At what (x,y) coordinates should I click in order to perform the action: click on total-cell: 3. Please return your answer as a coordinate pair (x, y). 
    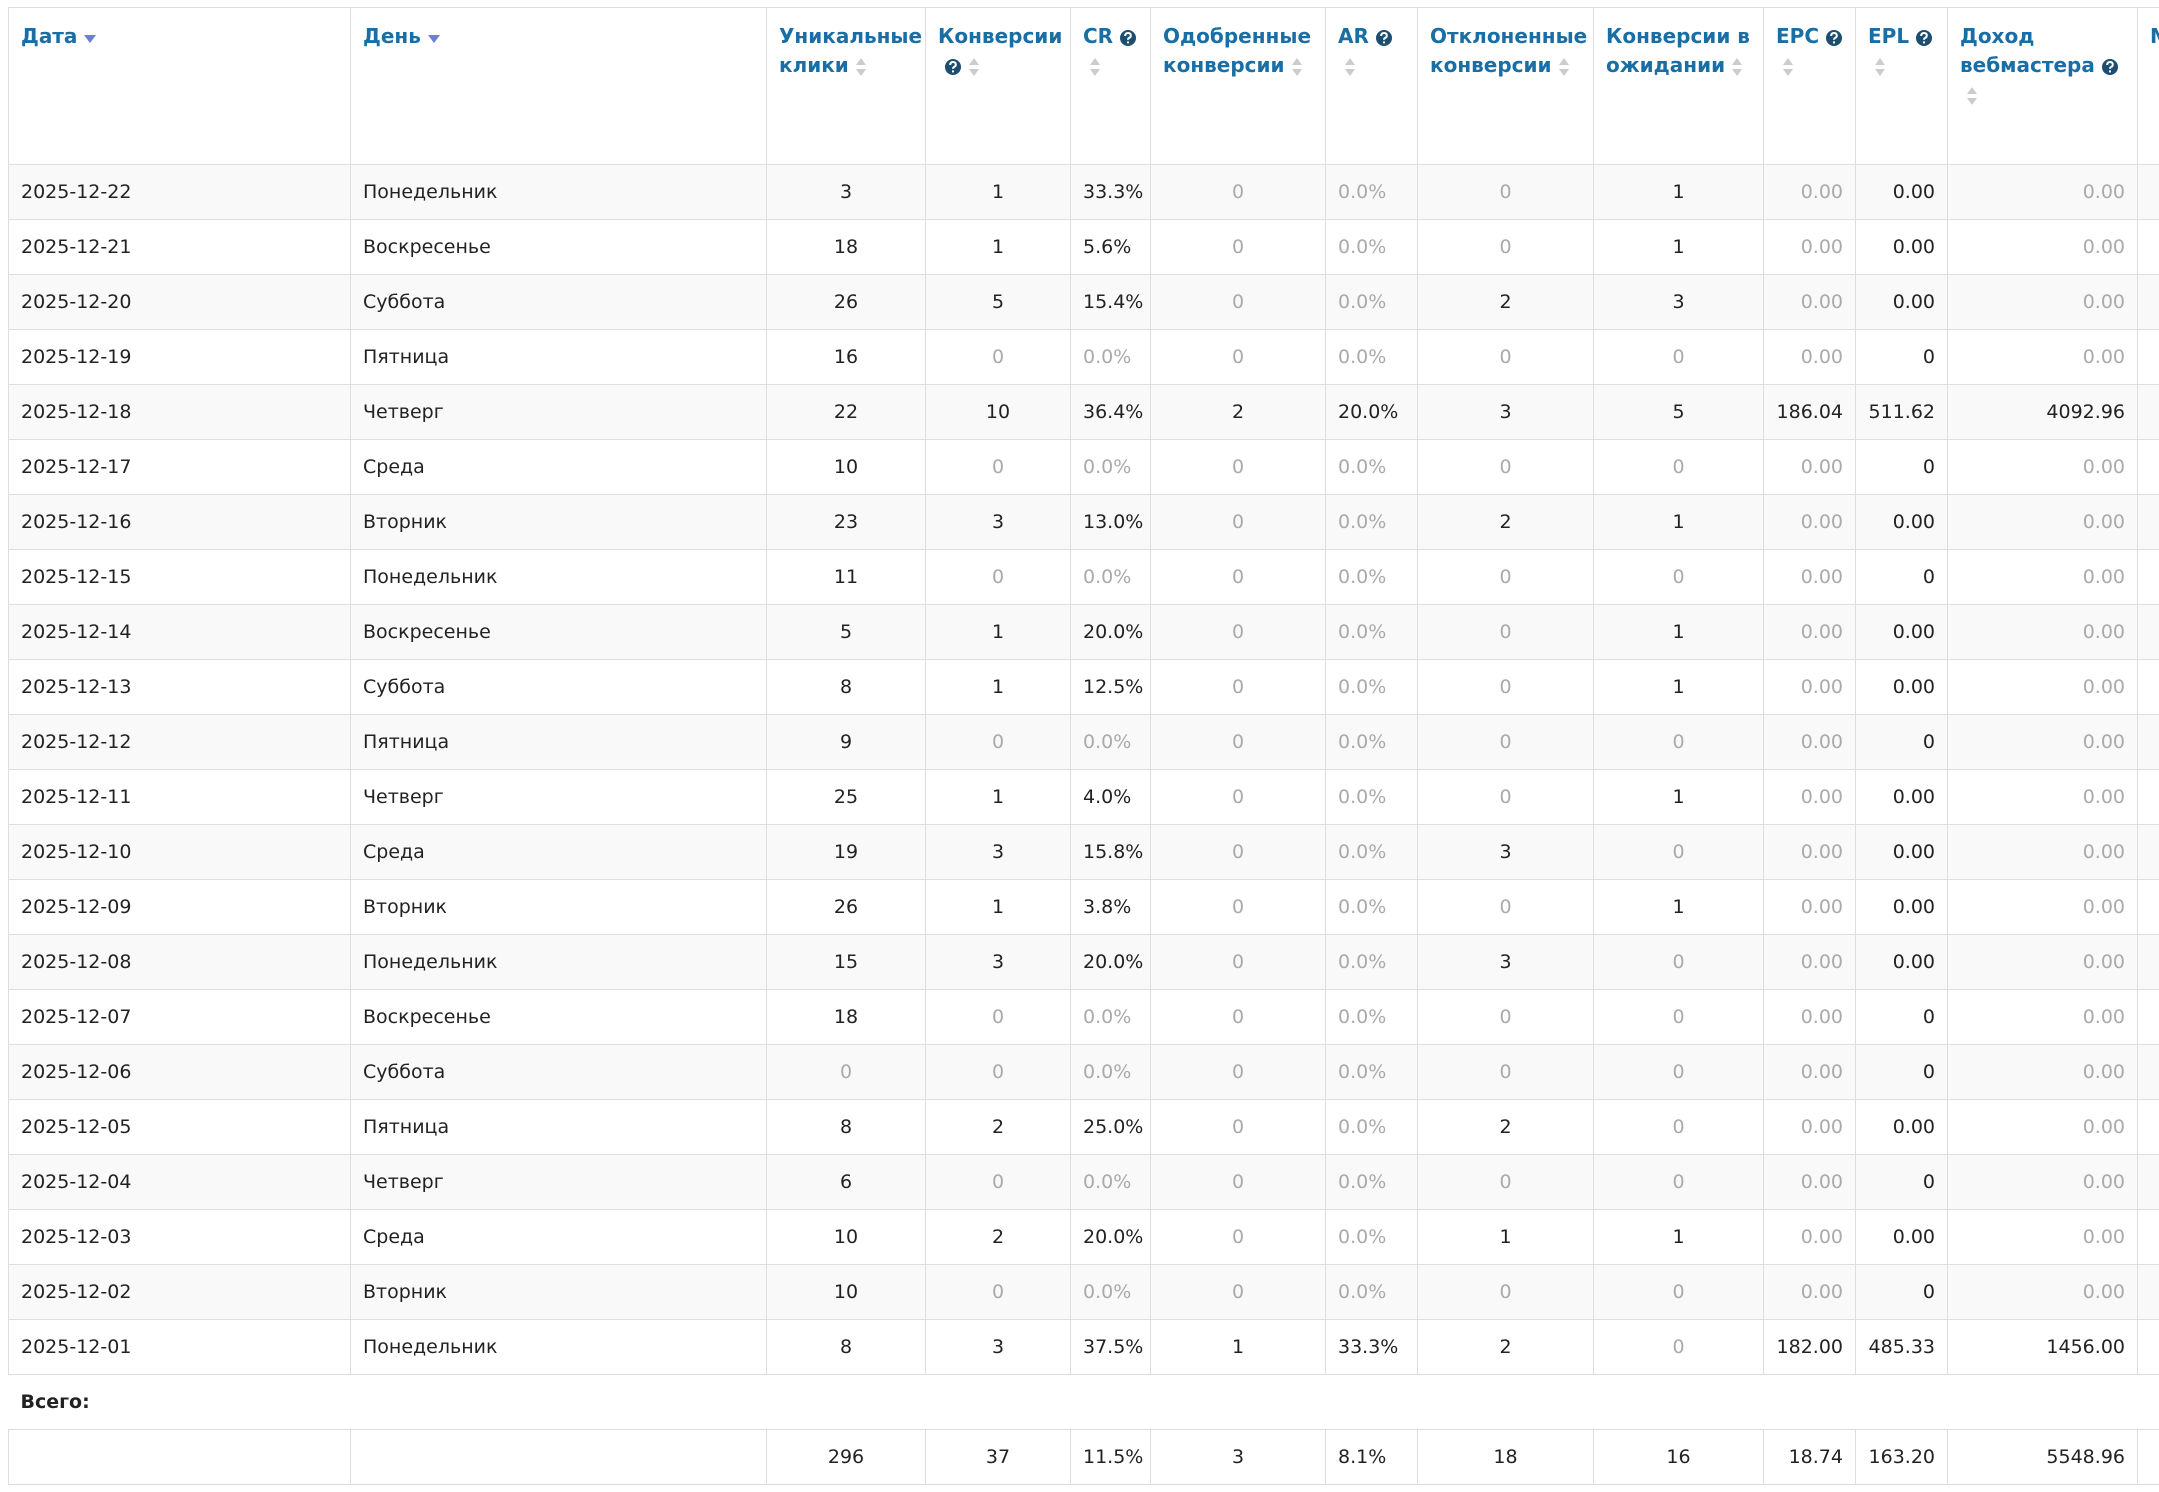
    Looking at the image, I should click on (1238, 1457).